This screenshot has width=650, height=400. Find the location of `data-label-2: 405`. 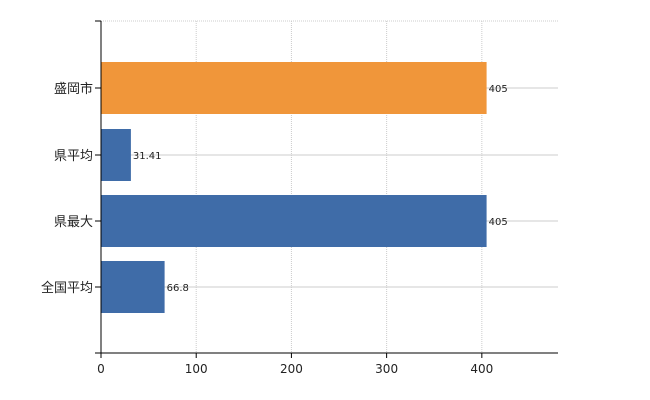

data-label-2: 405 is located at coordinates (498, 222).